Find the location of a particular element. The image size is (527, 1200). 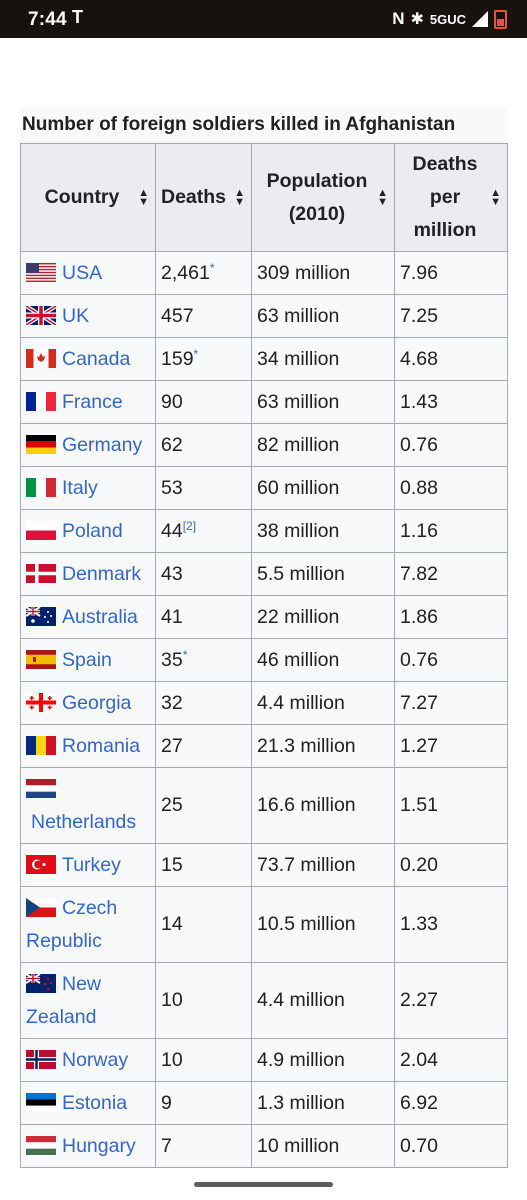

deaths-value: 32 is located at coordinates (172, 702).